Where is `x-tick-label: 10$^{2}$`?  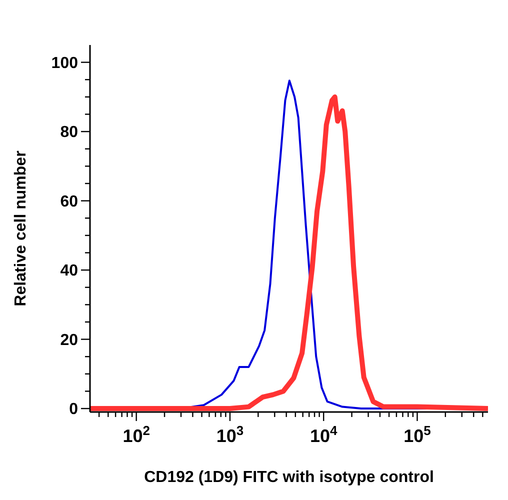 x-tick-label: 10$^{2}$ is located at coordinates (136, 434).